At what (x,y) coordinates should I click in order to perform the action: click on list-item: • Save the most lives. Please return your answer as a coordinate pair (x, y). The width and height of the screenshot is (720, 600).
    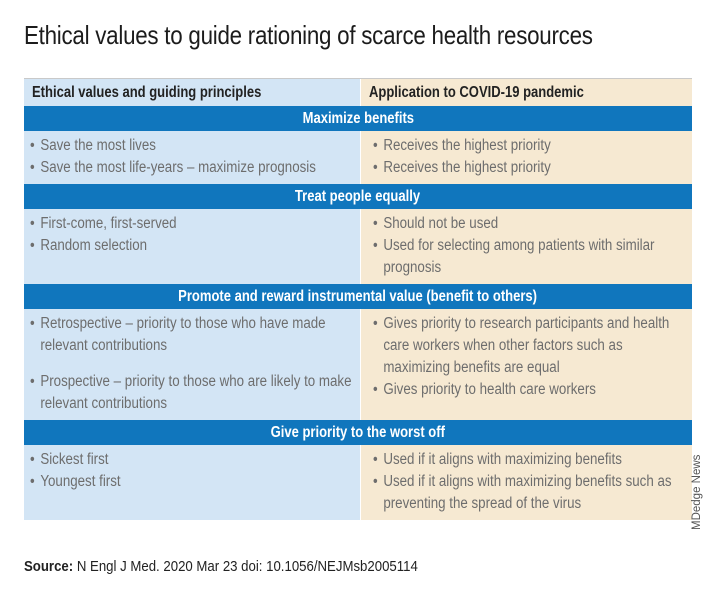
    Looking at the image, I should click on (192, 146).